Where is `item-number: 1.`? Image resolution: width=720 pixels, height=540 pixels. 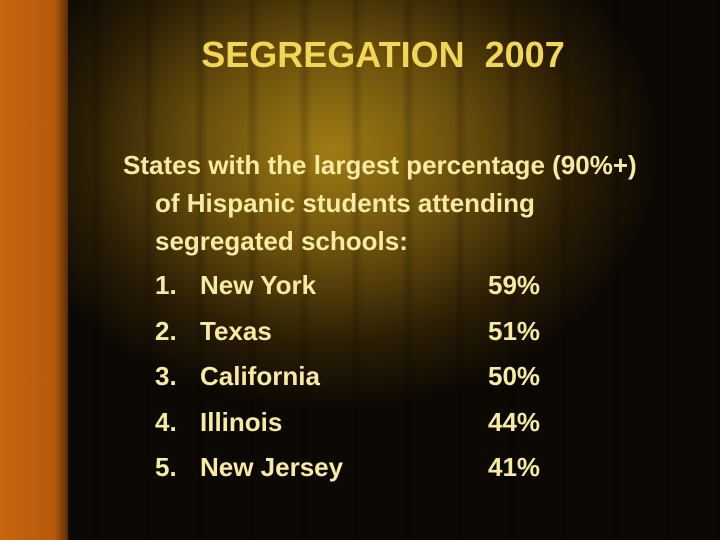
item-number: 1. is located at coordinates (166, 285).